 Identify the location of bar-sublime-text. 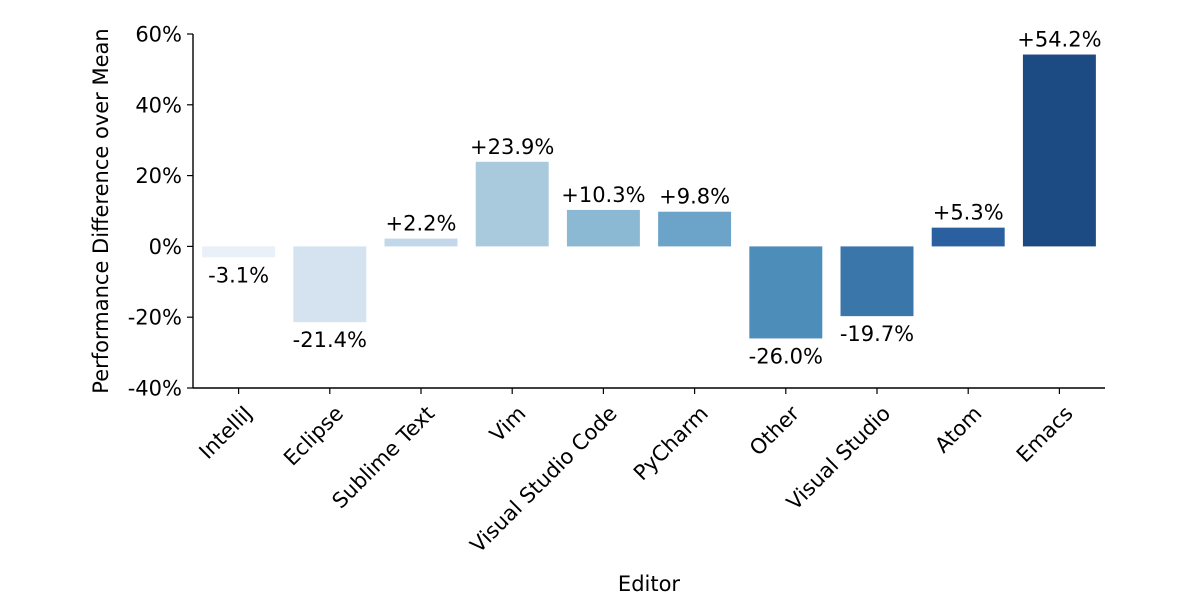
(421, 242).